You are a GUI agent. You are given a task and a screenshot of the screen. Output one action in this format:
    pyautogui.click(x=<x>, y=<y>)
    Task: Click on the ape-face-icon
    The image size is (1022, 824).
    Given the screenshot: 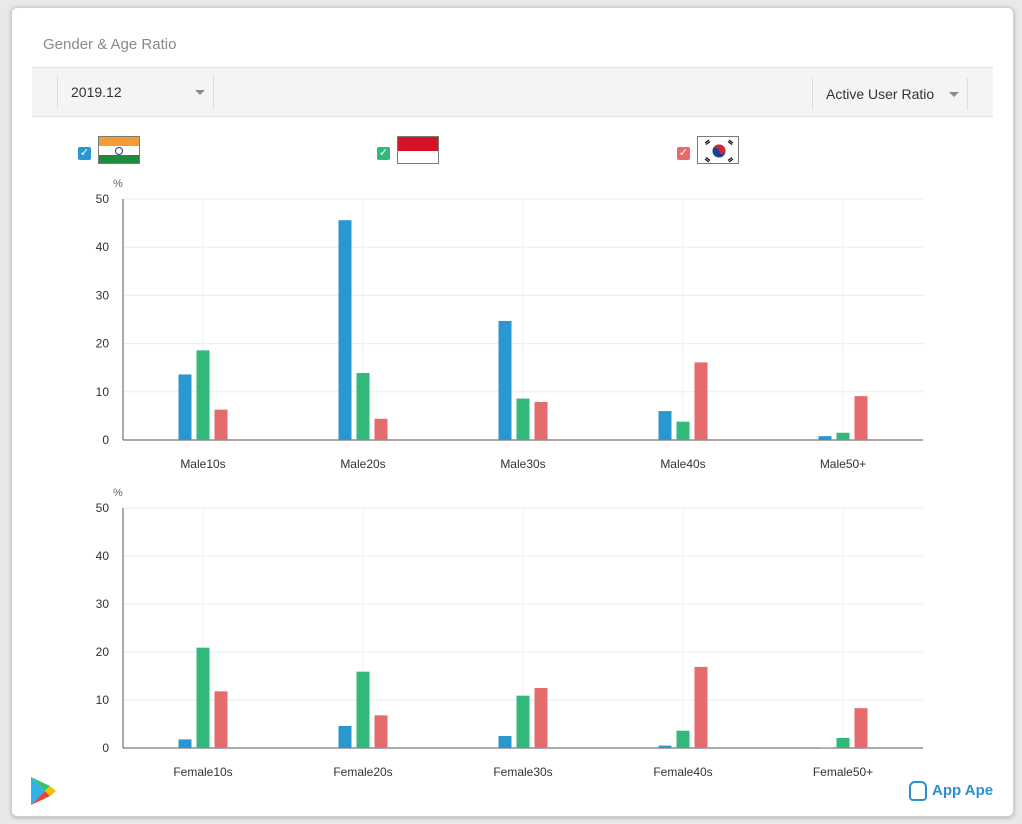 What is the action you would take?
    pyautogui.click(x=918, y=791)
    